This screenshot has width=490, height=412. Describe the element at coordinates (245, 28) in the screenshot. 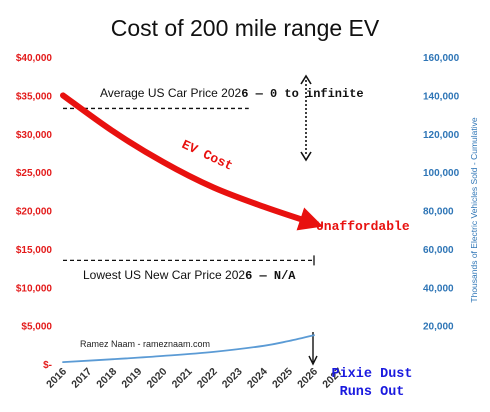

I see `chart-title: Cost of 200 mile range EV` at that location.